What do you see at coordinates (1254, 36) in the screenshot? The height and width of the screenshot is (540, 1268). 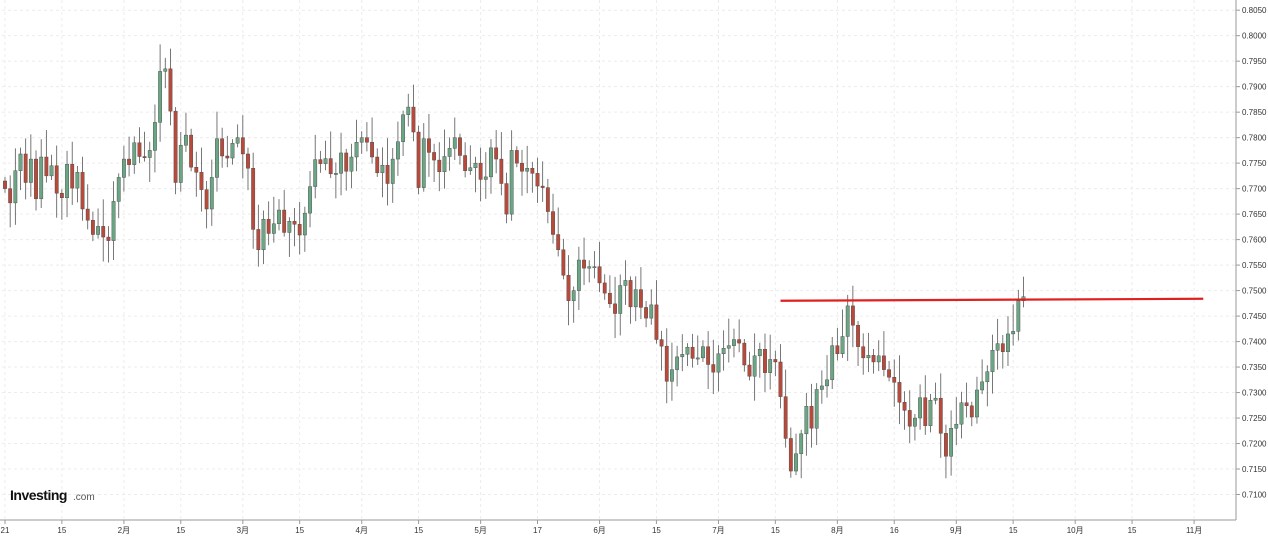 I see `y-tick-label: 0.8000` at bounding box center [1254, 36].